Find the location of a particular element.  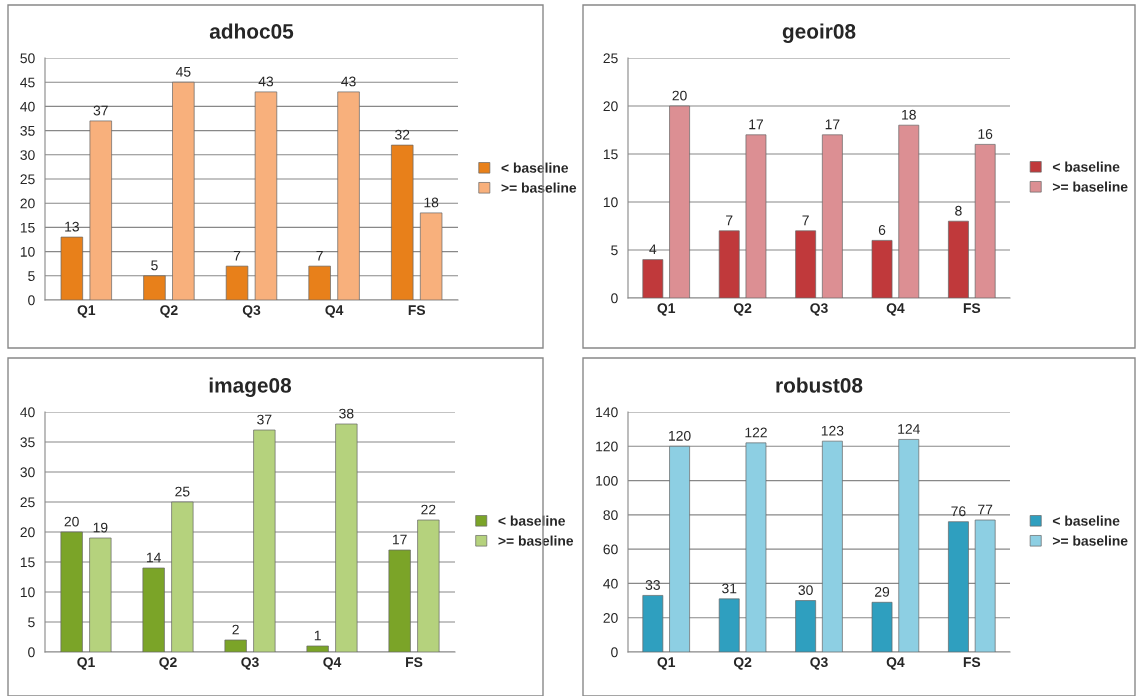

y-tick-label: 40 is located at coordinates (27, 412).